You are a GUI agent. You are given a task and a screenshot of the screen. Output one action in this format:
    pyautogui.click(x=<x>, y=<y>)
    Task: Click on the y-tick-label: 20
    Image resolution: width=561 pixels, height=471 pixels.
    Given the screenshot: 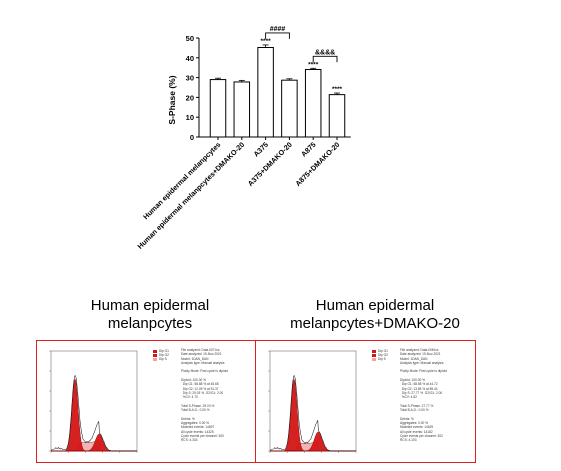 What is the action you would take?
    pyautogui.click(x=190, y=97)
    